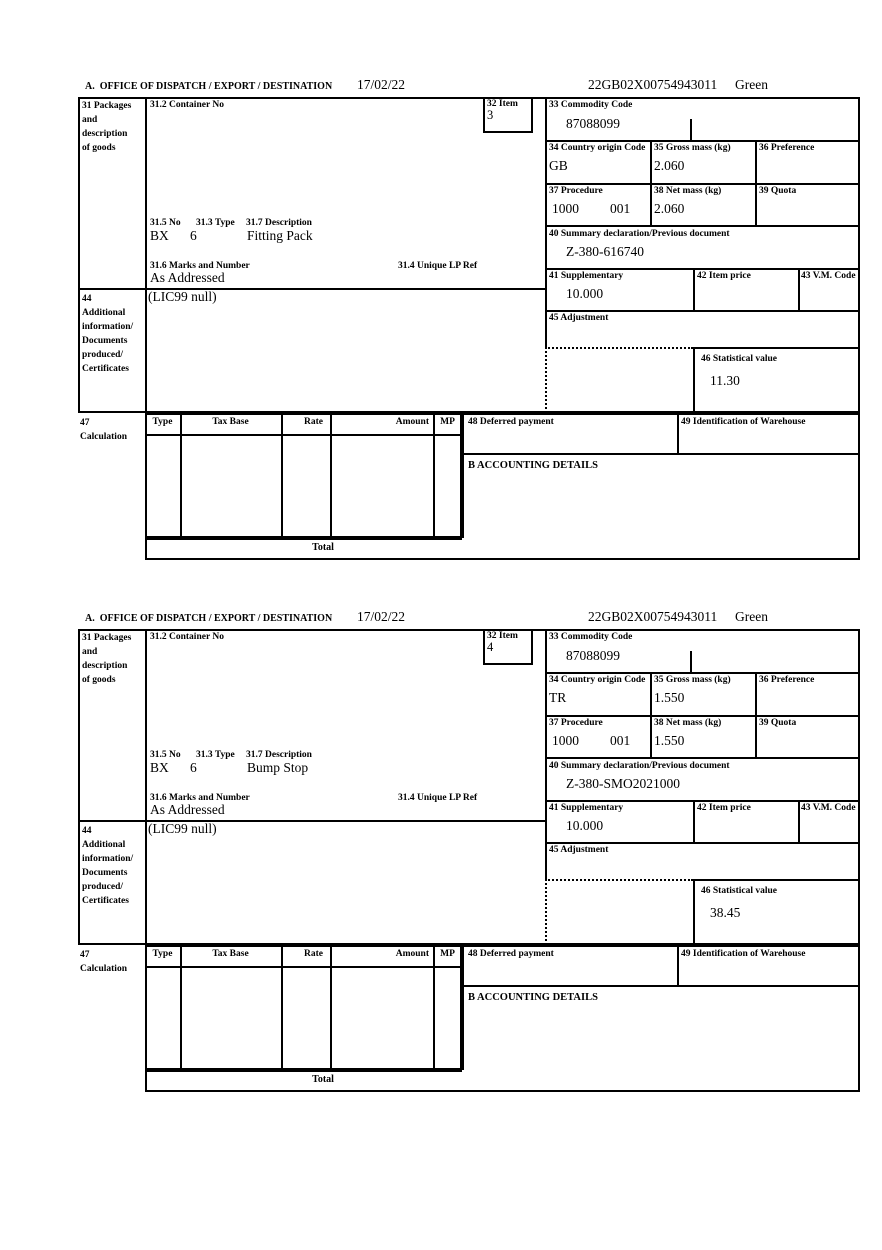 This screenshot has width=882, height=1250. What do you see at coordinates (558, 697) in the screenshot?
I see `country-origin-value: TR` at bounding box center [558, 697].